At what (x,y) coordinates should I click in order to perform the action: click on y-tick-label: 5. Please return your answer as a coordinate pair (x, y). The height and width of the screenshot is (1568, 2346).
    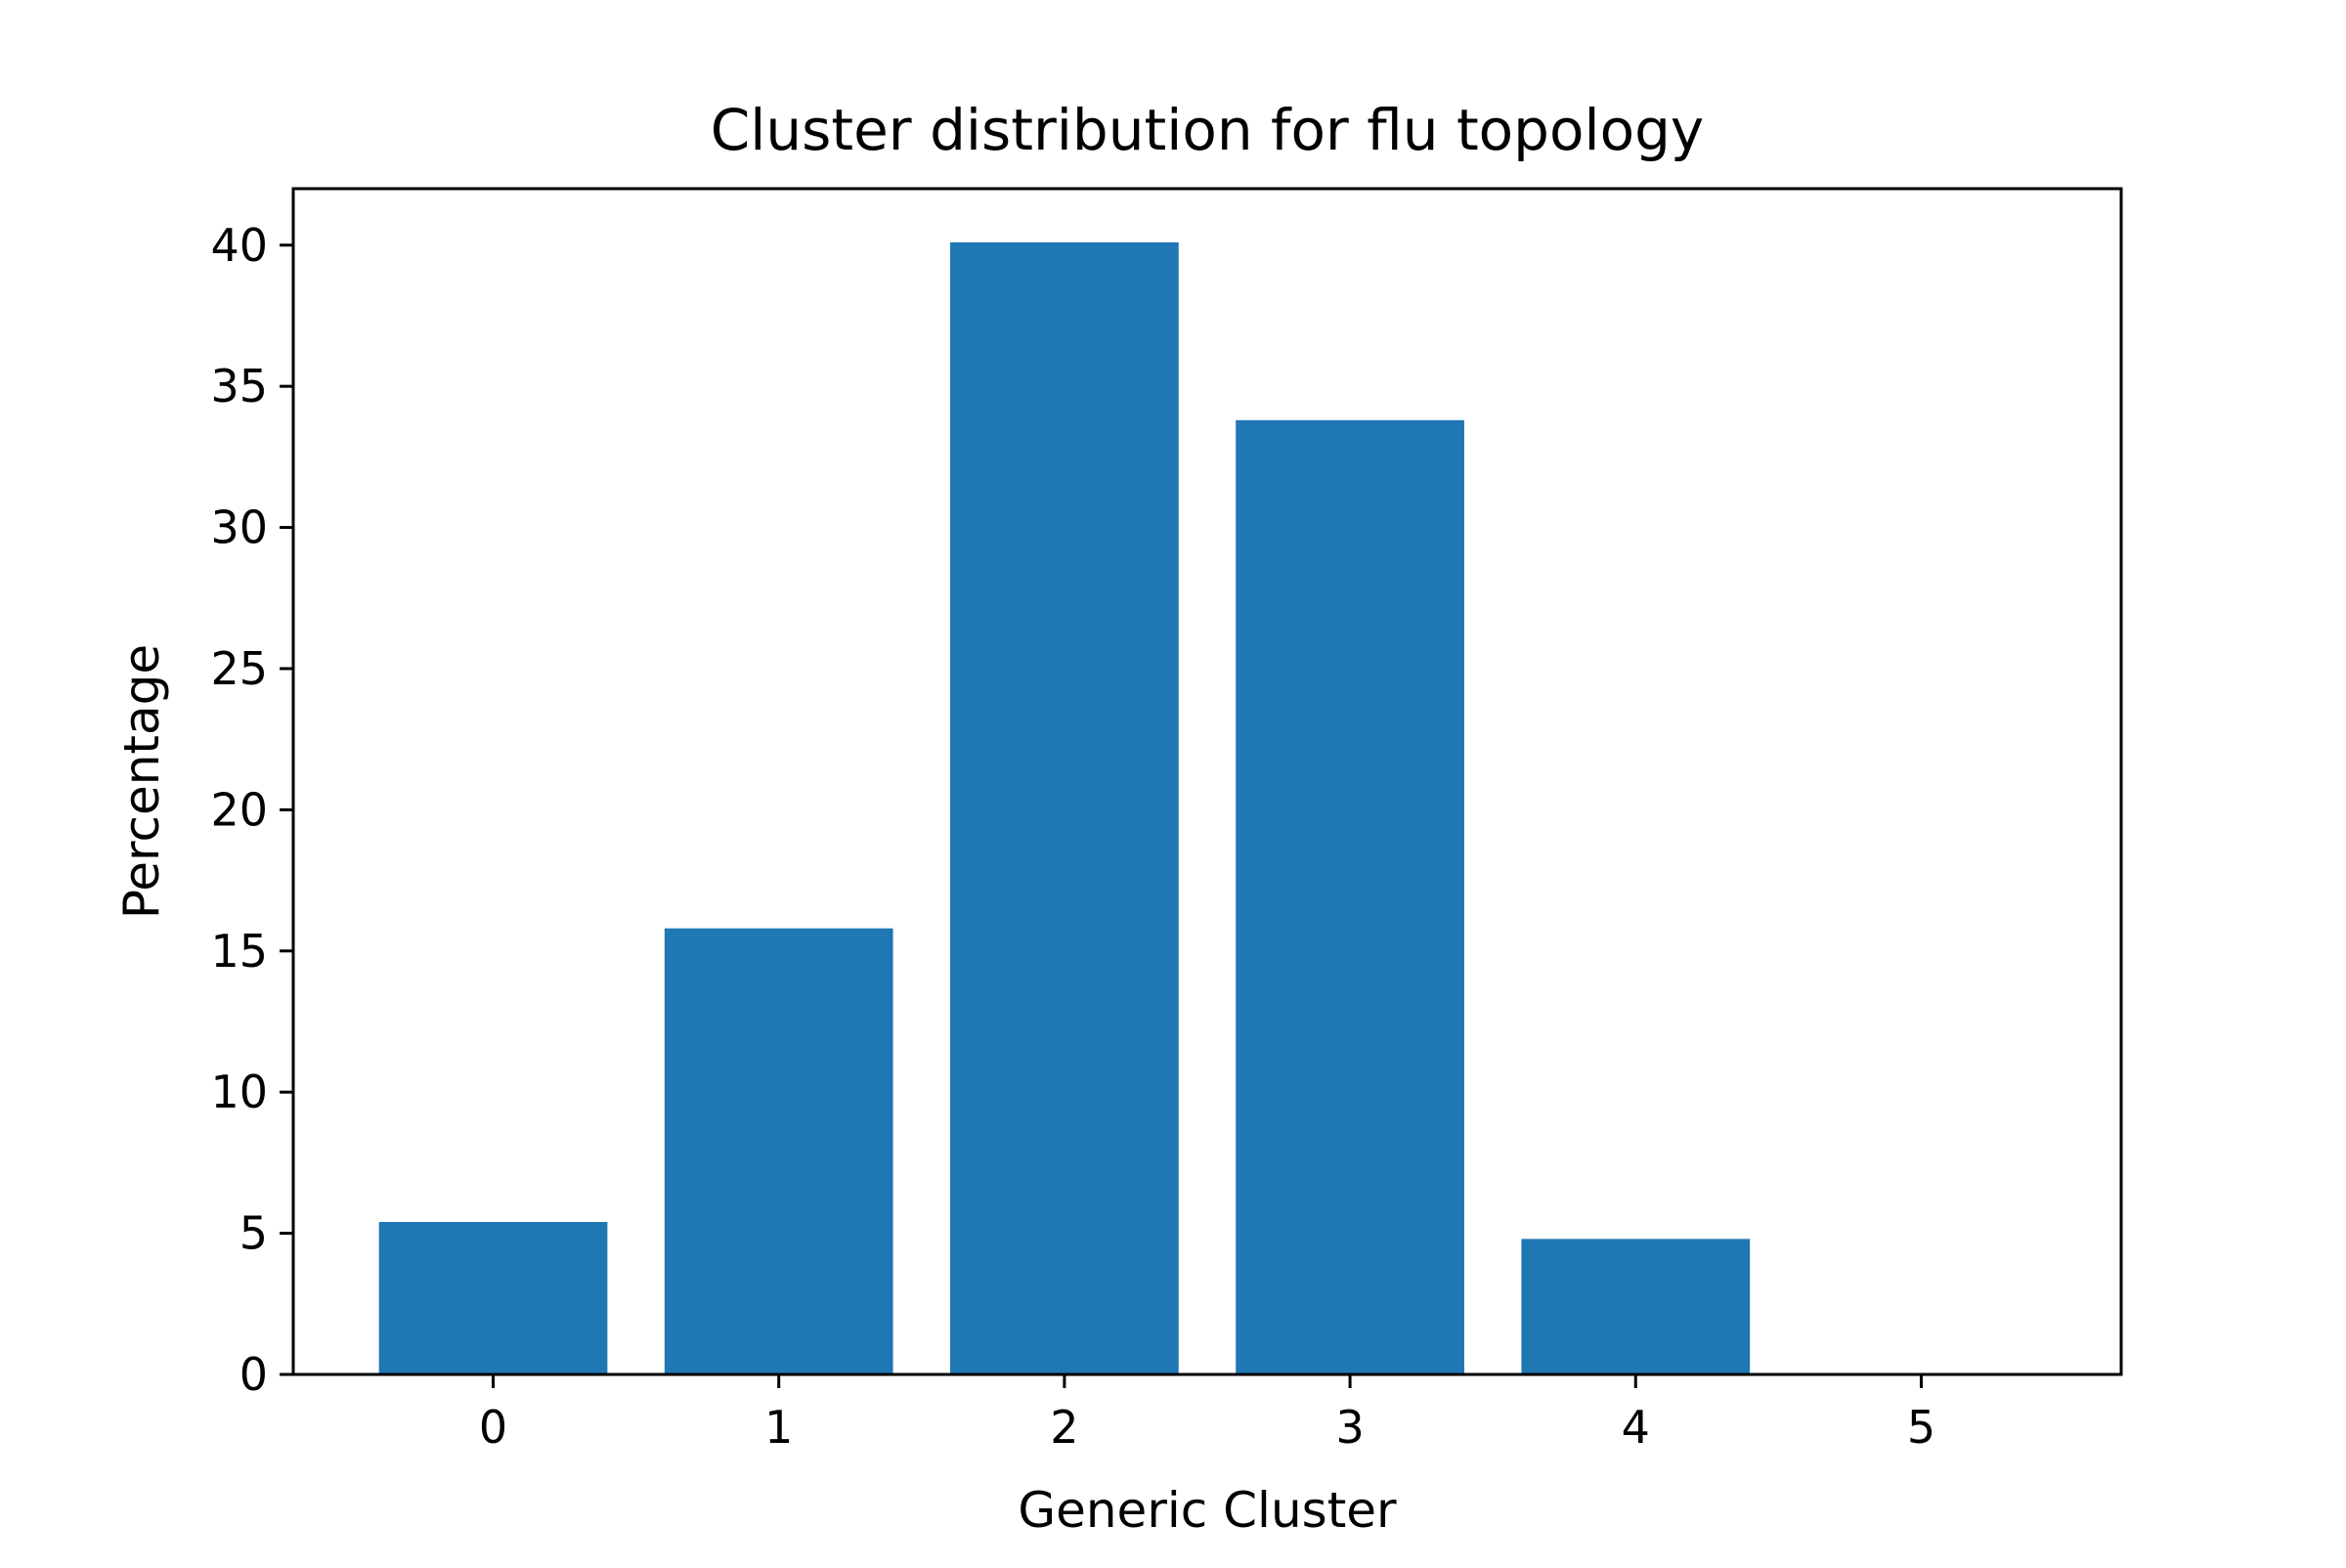
    Looking at the image, I should click on (253, 1233).